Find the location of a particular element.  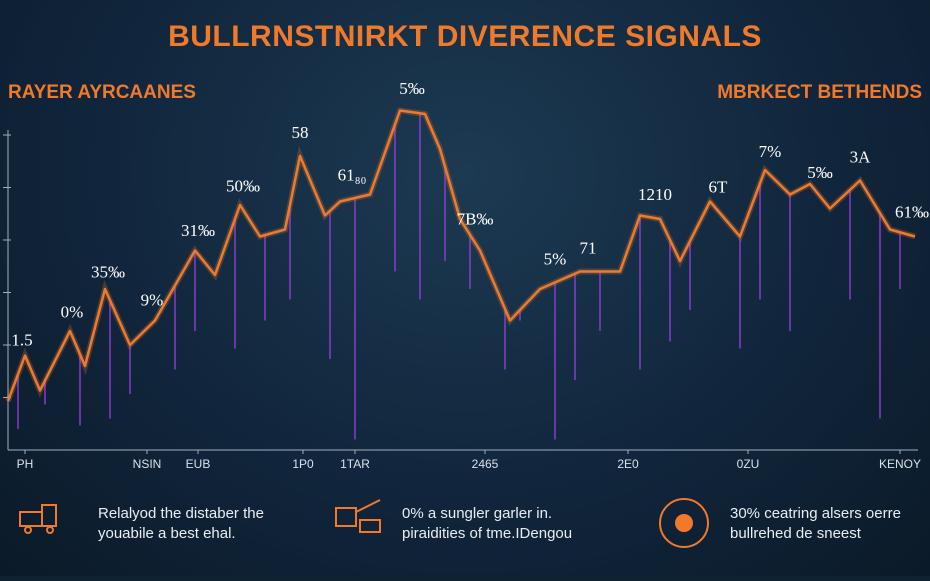

peak-label: 58 is located at coordinates (300, 132).